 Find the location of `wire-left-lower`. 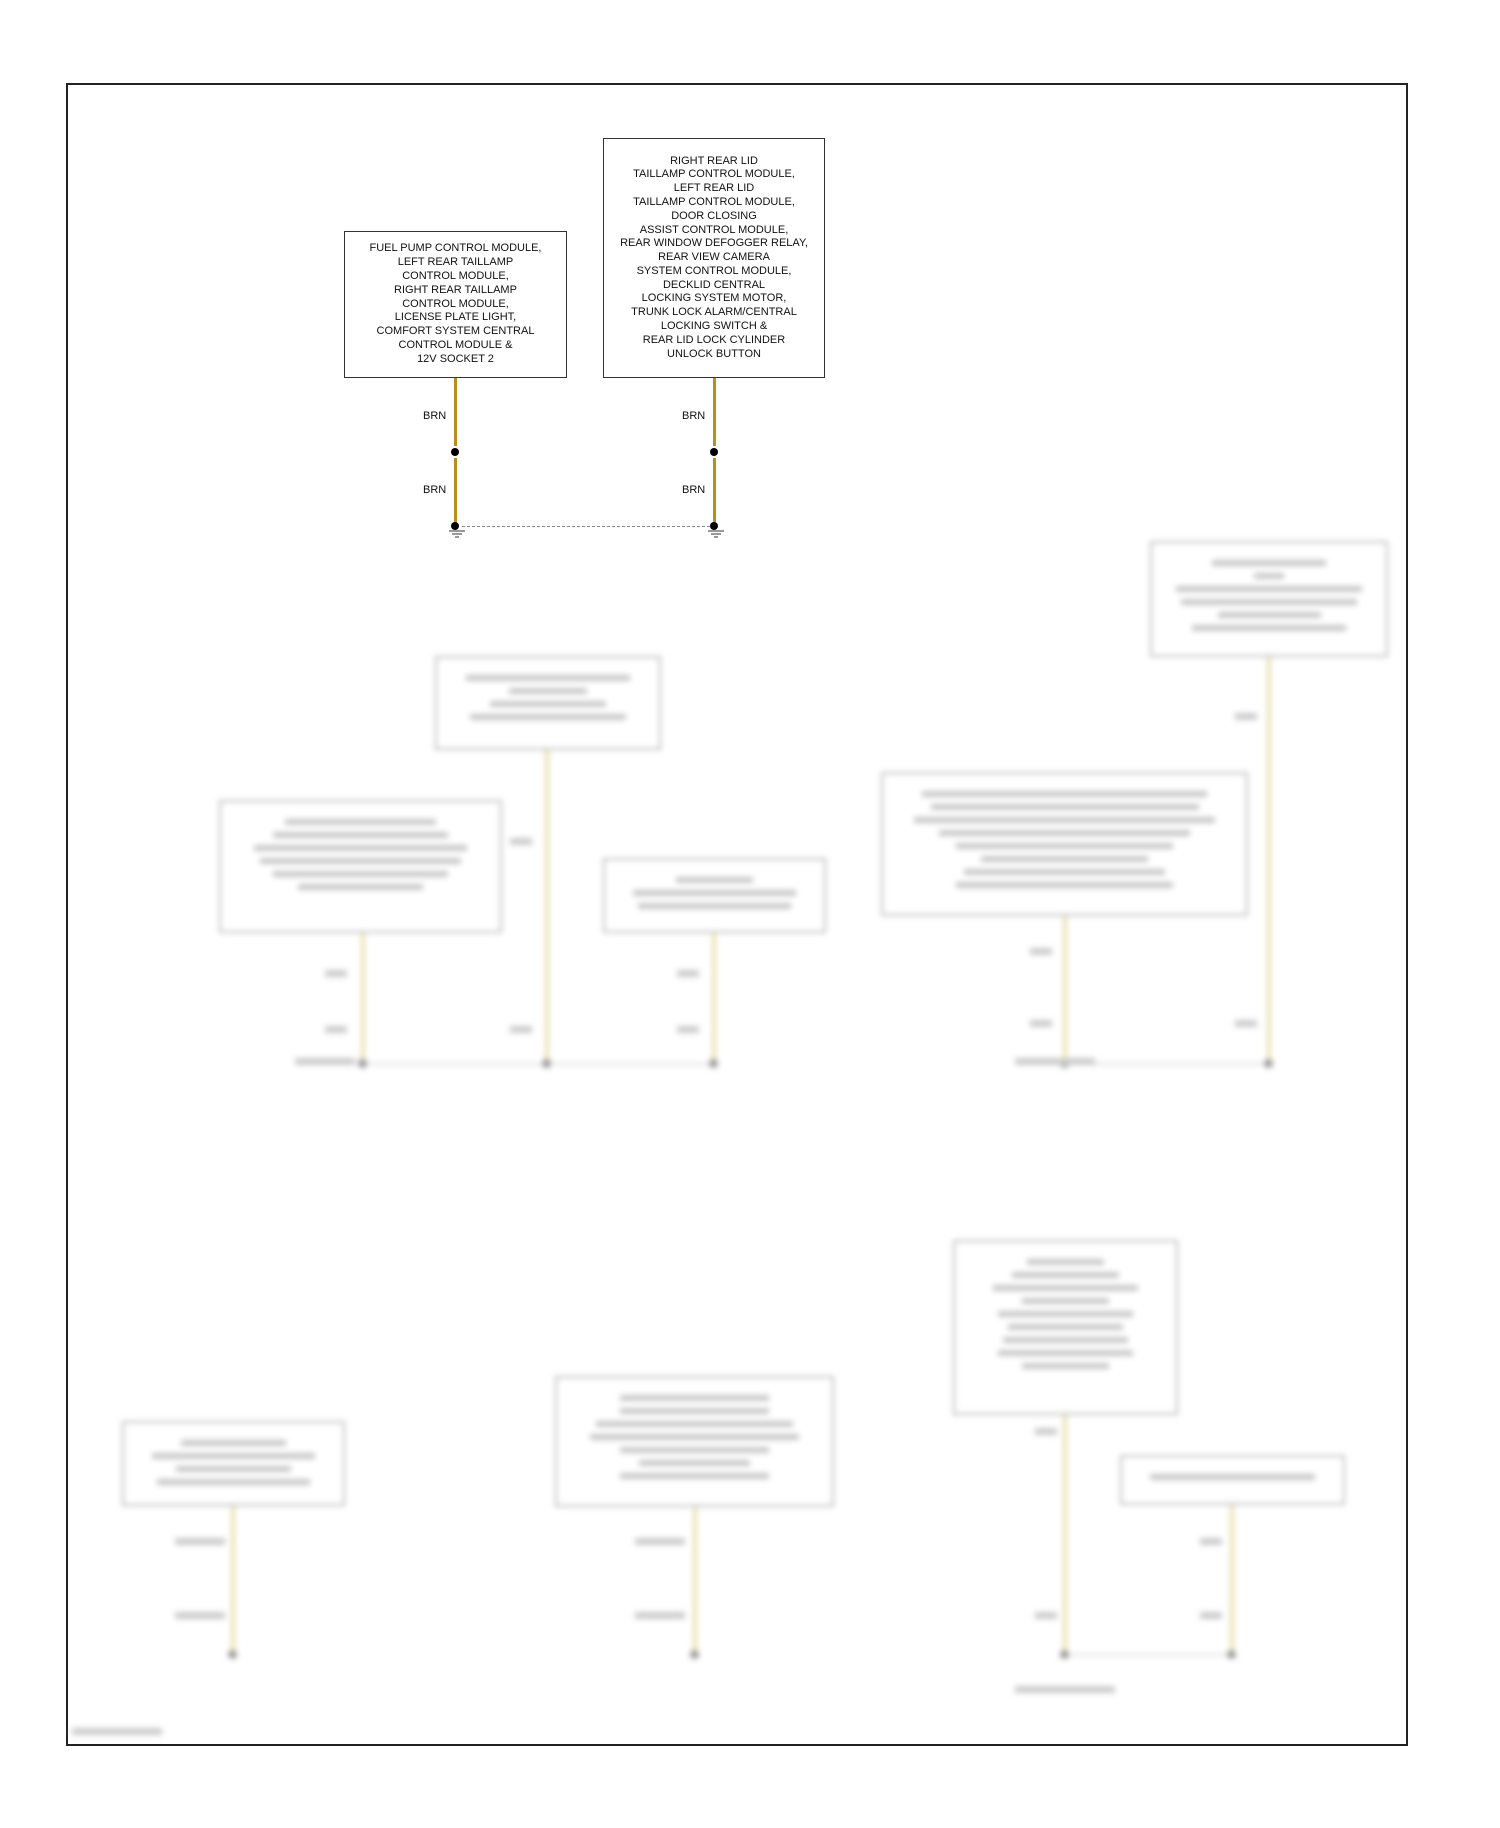

wire-left-lower is located at coordinates (455, 491).